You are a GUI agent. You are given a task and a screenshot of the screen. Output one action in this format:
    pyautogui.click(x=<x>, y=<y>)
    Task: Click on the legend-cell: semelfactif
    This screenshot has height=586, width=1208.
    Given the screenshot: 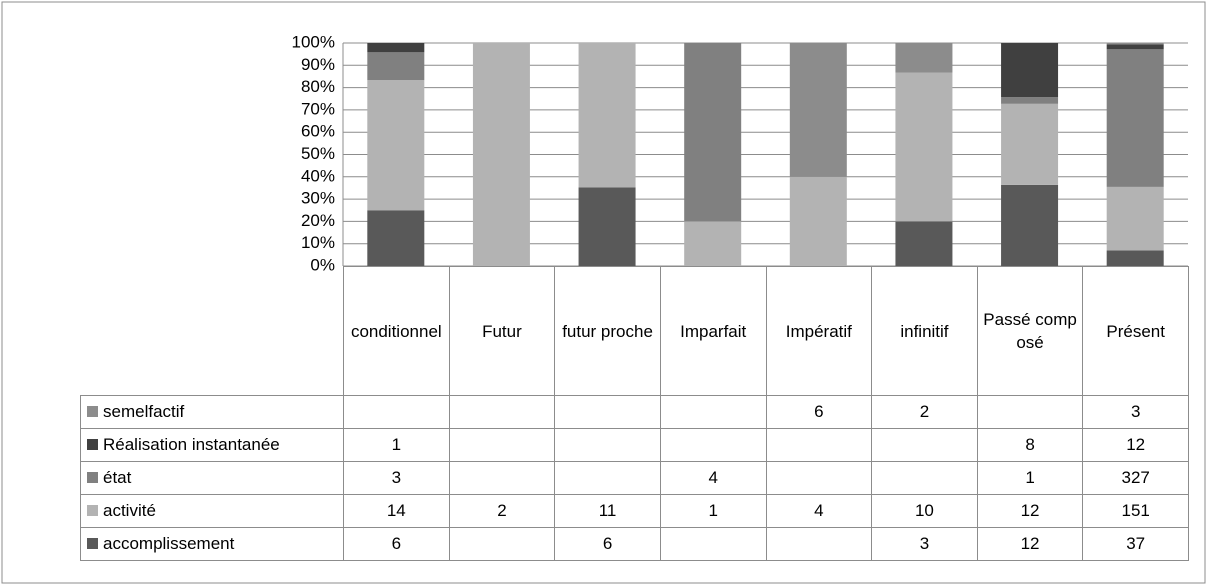 What is the action you would take?
    pyautogui.click(x=212, y=412)
    